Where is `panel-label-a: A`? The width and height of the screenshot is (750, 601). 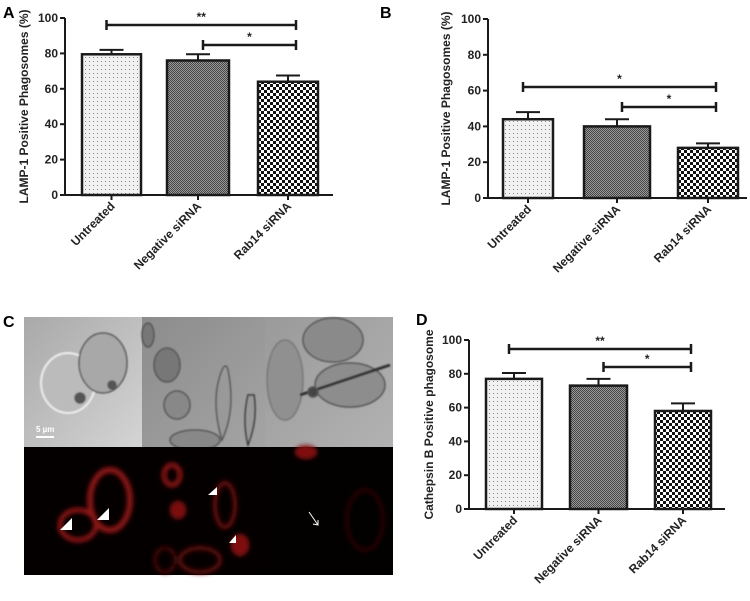
panel-label-a: A is located at coordinates (9, 13).